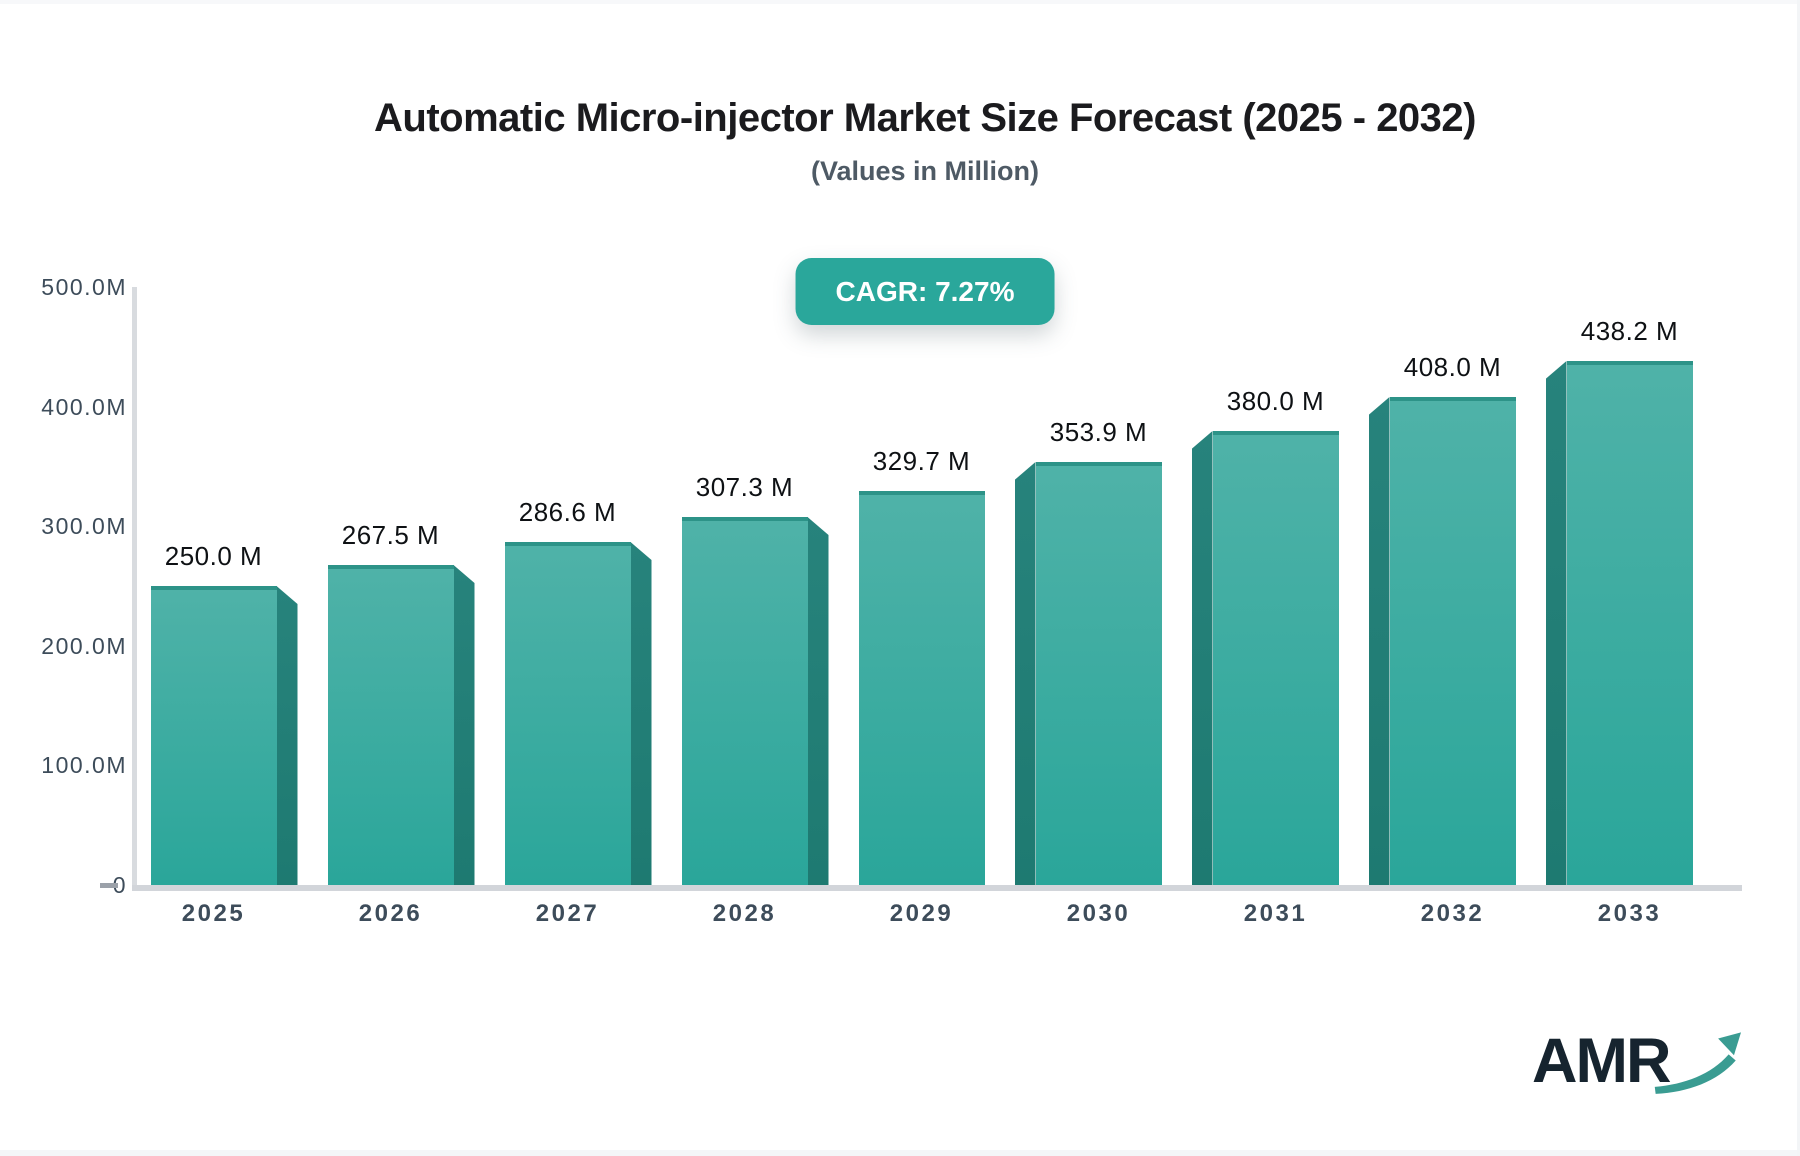  Describe the element at coordinates (1556, 623) in the screenshot. I see `bar-side-face-2033` at that location.